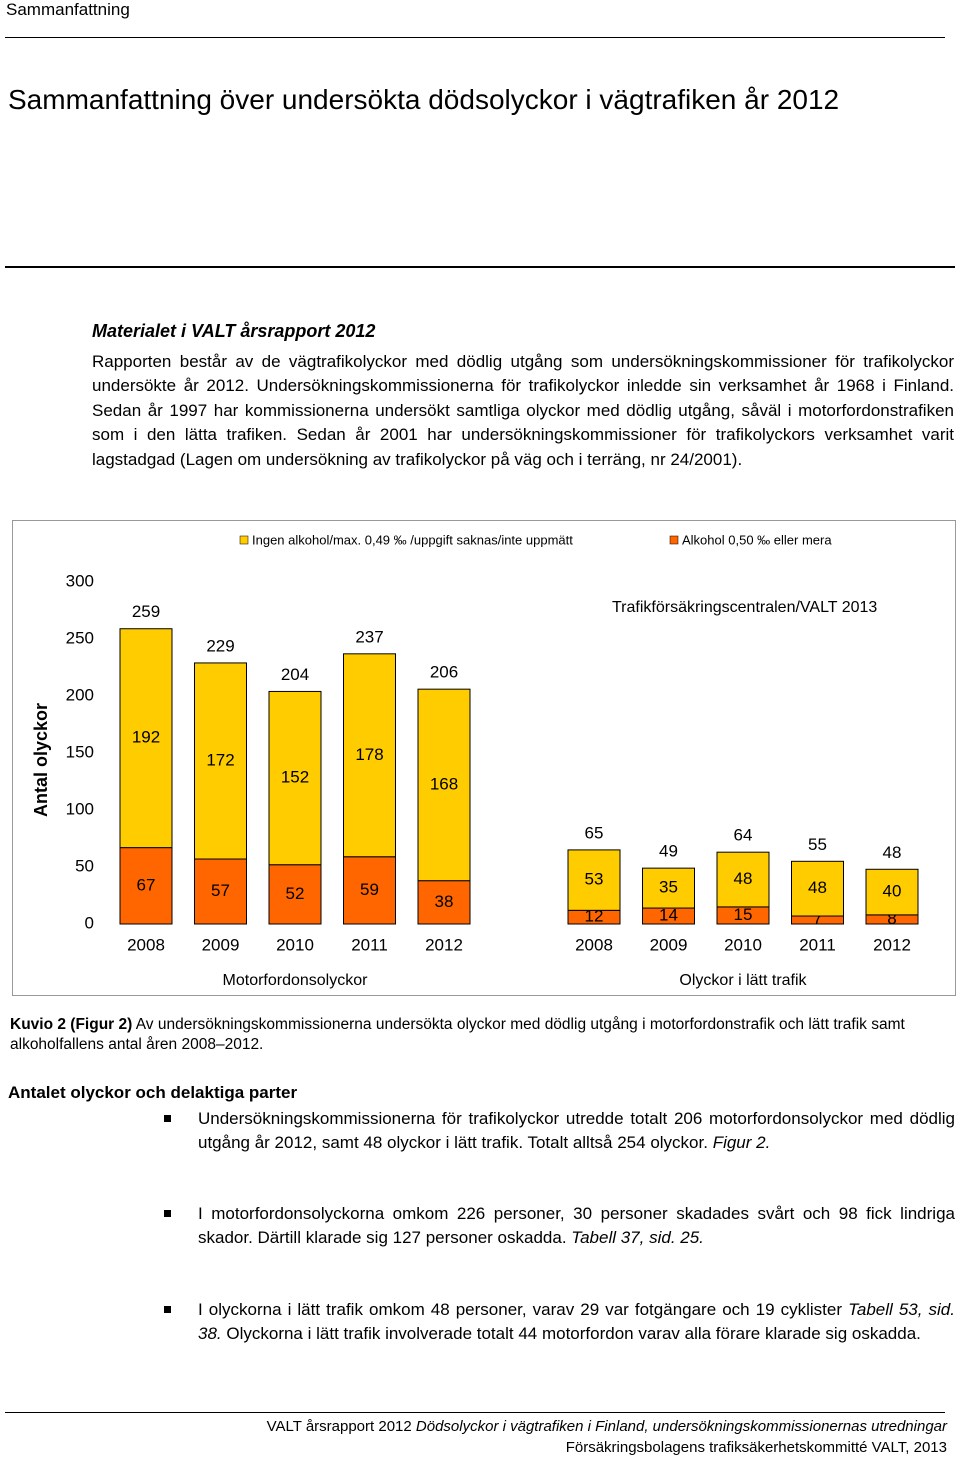 This screenshot has width=960, height=1462. Describe the element at coordinates (444, 672) in the screenshot. I see `total-label: 206` at that location.